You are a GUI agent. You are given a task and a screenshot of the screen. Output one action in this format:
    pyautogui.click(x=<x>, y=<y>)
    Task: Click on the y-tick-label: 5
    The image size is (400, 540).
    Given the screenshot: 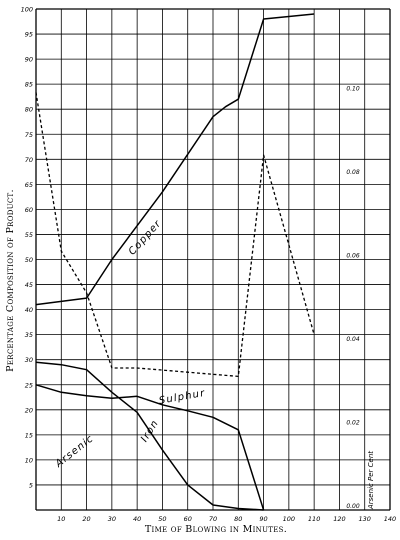 What is the action you would take?
    pyautogui.click(x=31, y=485)
    